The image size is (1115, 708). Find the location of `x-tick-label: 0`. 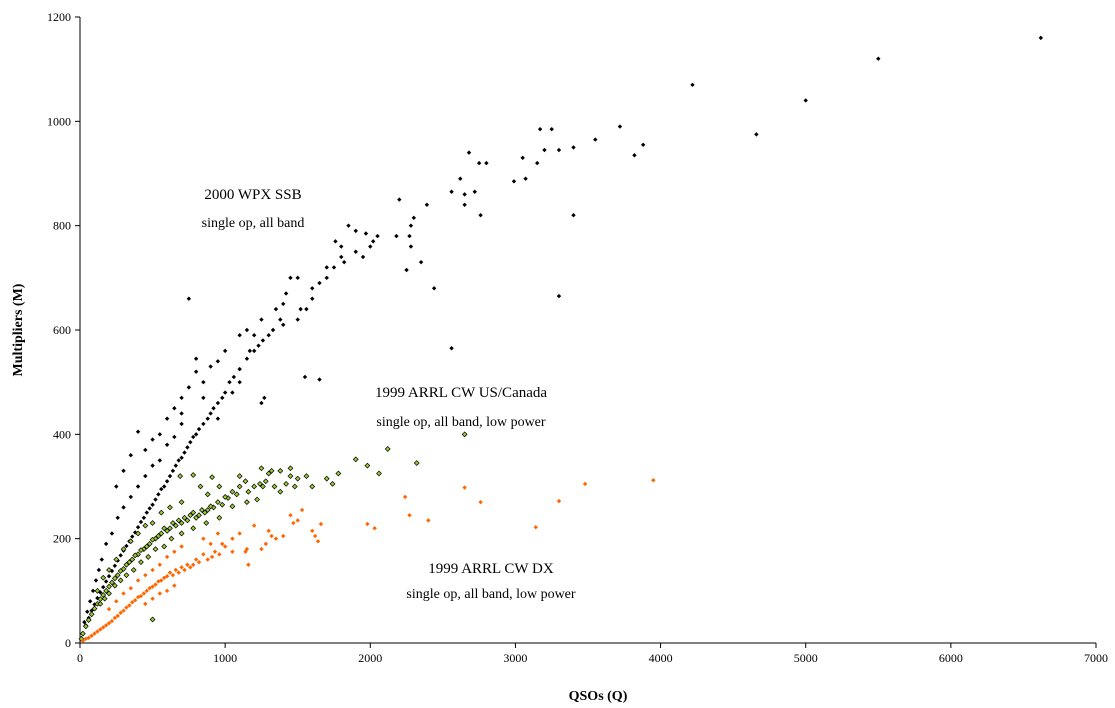

x-tick-label: 0 is located at coordinates (80, 658).